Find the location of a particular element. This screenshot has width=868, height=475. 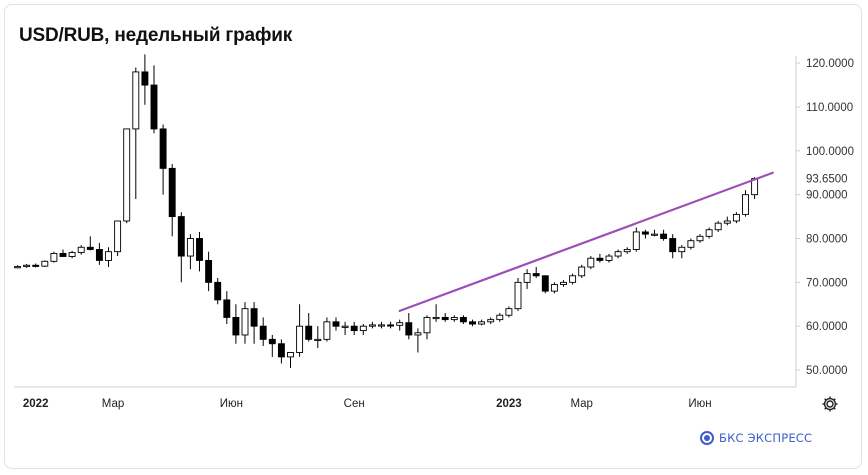

brand-name: БКС ЭКСПРЕСС is located at coordinates (766, 438).